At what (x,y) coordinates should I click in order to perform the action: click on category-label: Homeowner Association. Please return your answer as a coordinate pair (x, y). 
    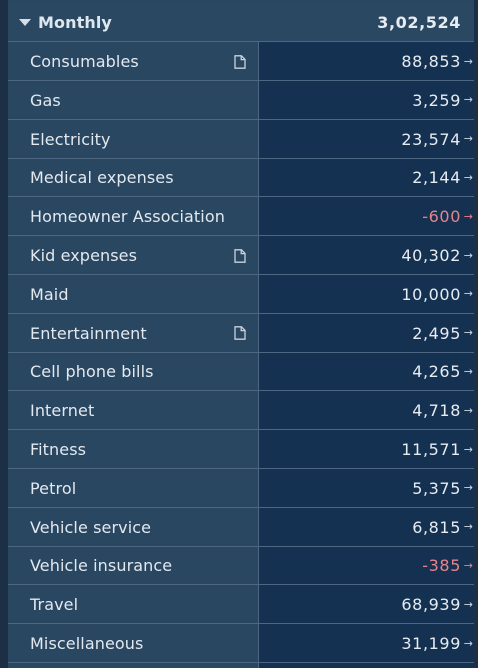
    Looking at the image, I should click on (127, 217).